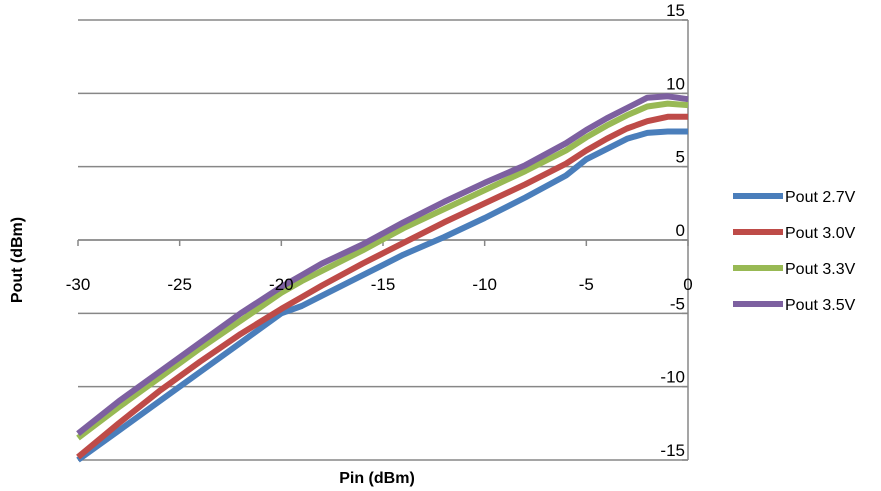 The height and width of the screenshot is (491, 881). What do you see at coordinates (586, 284) in the screenshot?
I see `x-tick-label: -5` at bounding box center [586, 284].